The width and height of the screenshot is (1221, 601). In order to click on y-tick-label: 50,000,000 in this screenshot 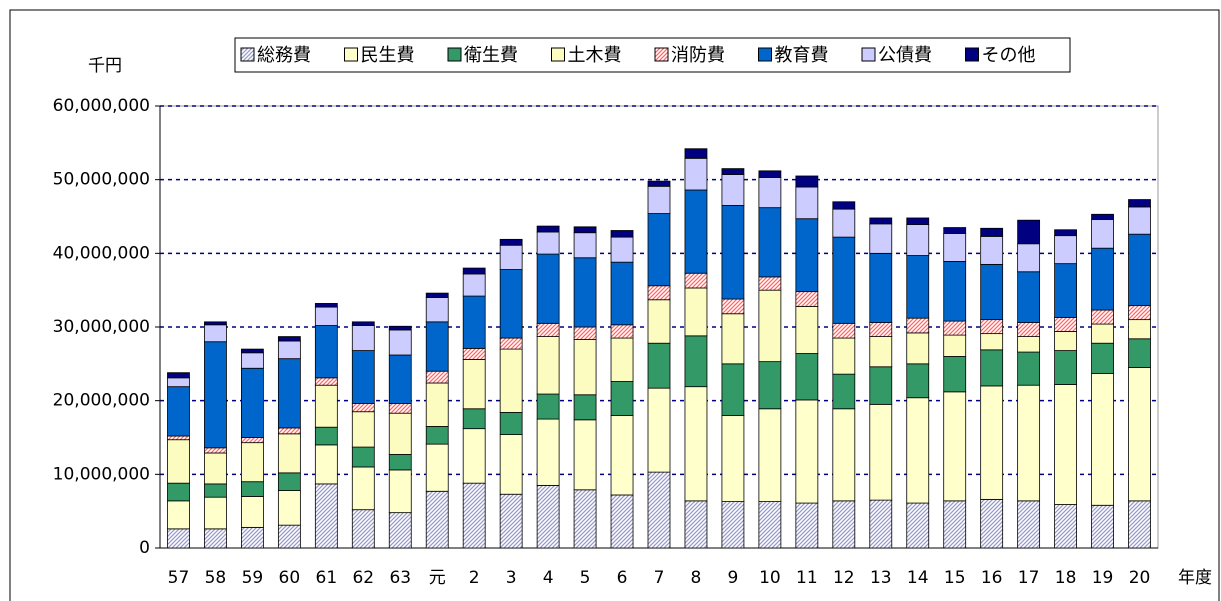, I will do `click(101, 180)`.